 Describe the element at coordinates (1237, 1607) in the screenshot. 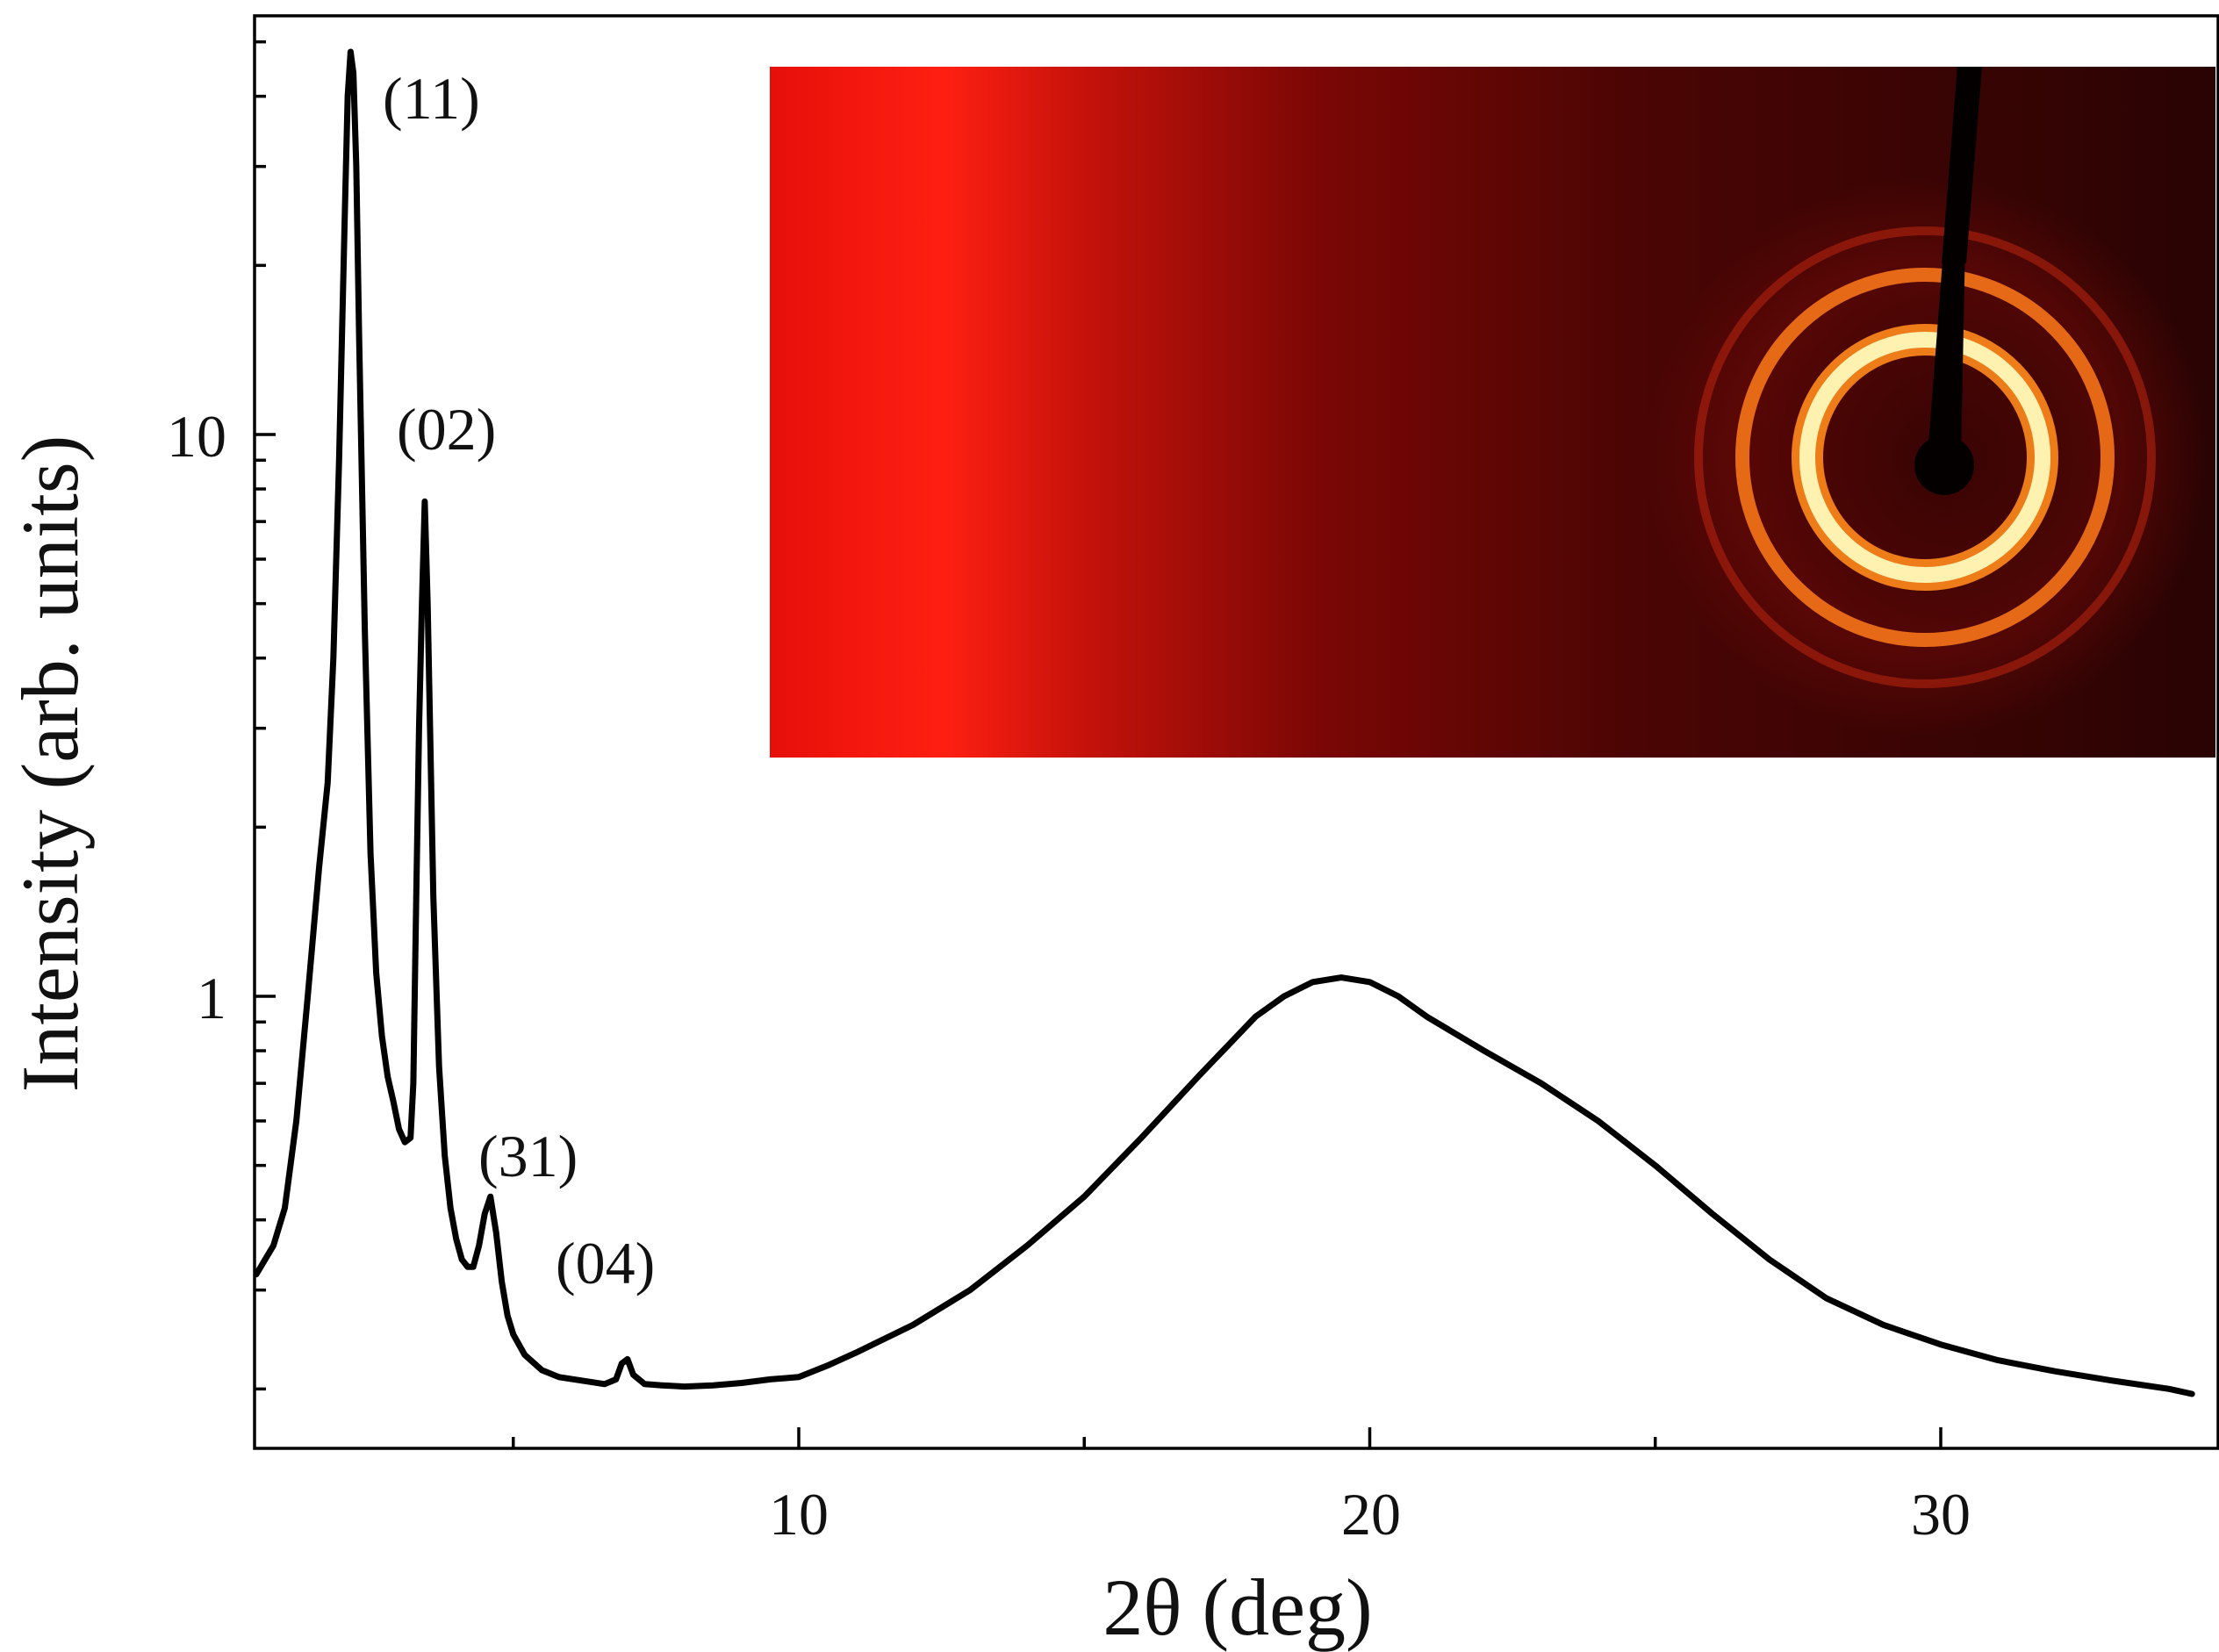

I see `x-axis-title: 2θ (deg)` at that location.